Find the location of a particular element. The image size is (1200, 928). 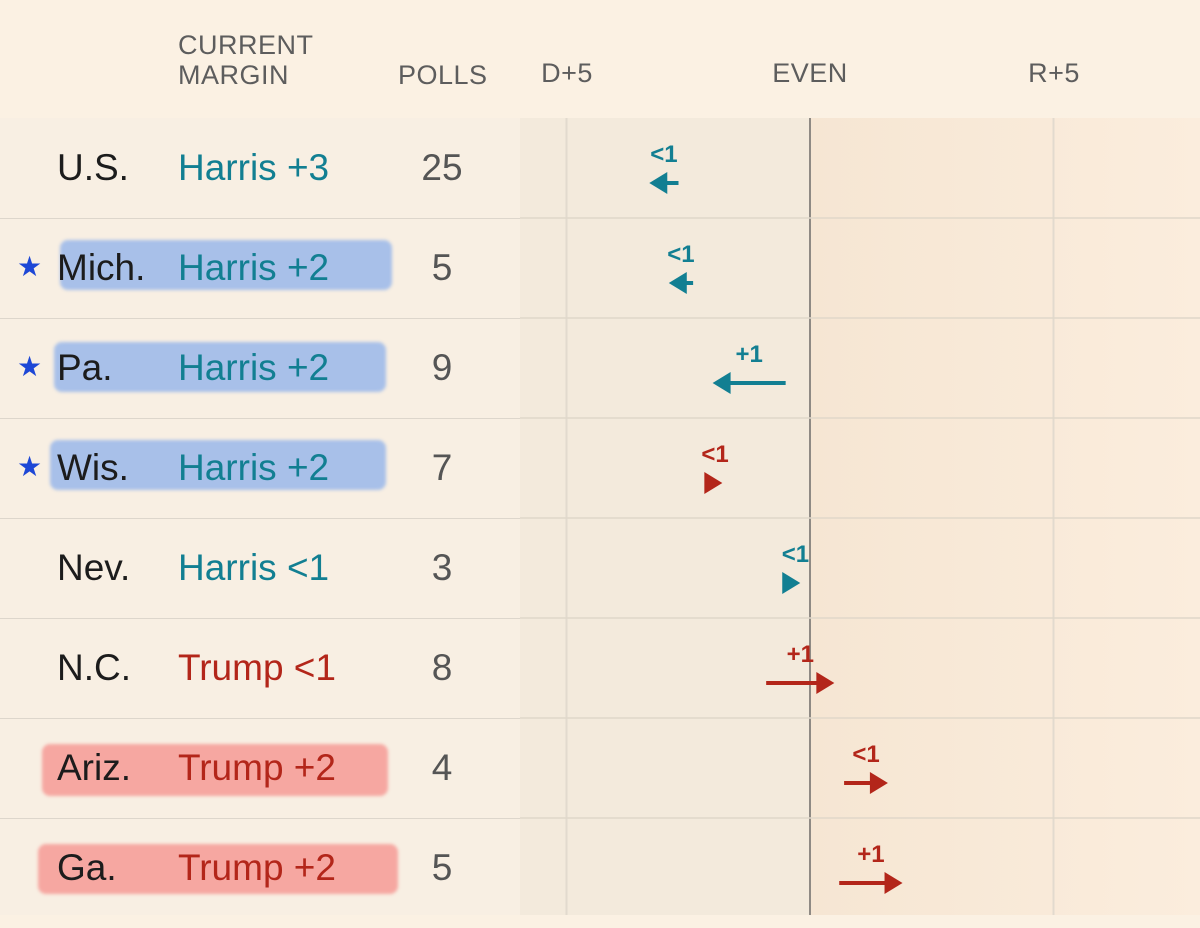

current-margin-pa: Harris +2 is located at coordinates (254, 367).